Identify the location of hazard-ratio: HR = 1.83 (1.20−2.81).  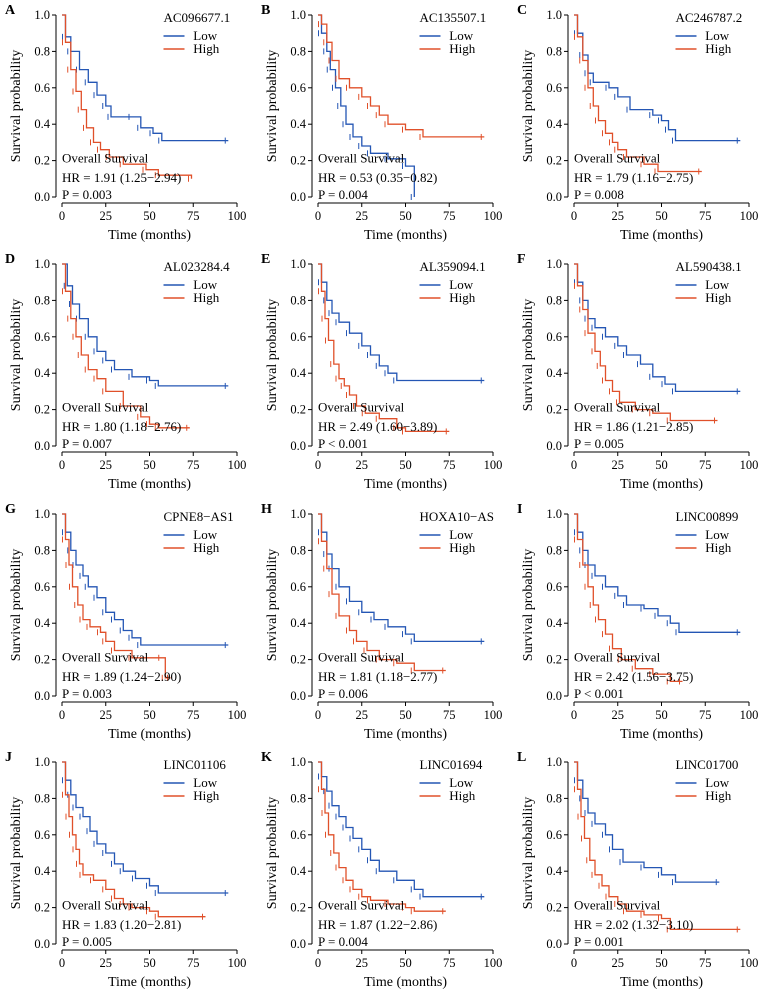
(121, 924).